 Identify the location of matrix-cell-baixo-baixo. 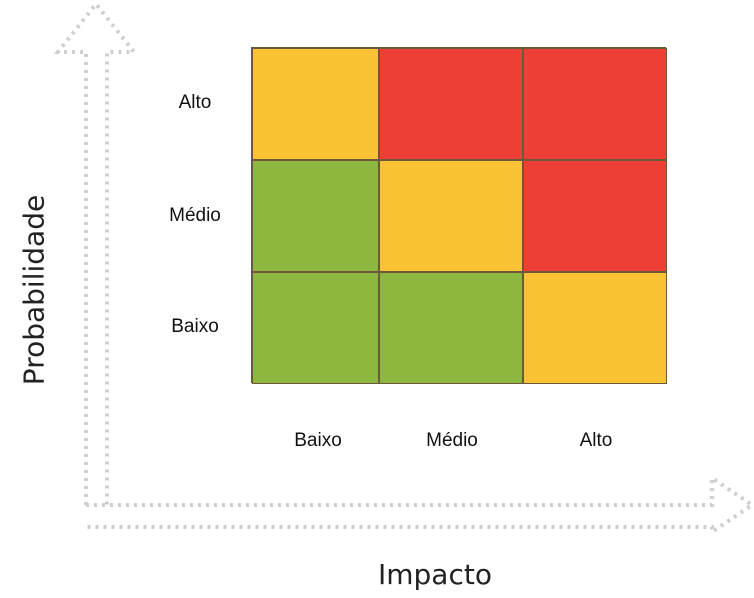
(315, 328).